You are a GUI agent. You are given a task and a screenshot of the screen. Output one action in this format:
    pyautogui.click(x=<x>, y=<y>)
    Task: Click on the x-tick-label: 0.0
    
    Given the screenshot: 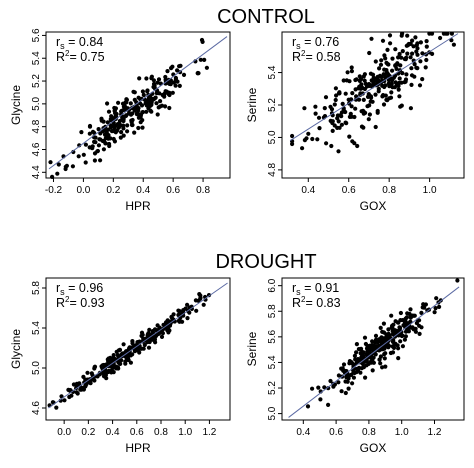 What is the action you would take?
    pyautogui.click(x=83, y=190)
    